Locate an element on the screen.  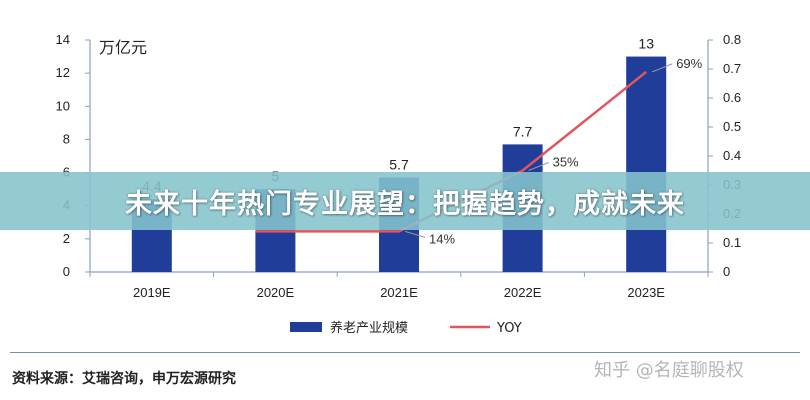
left-tick-label: 14 is located at coordinates (63, 39).